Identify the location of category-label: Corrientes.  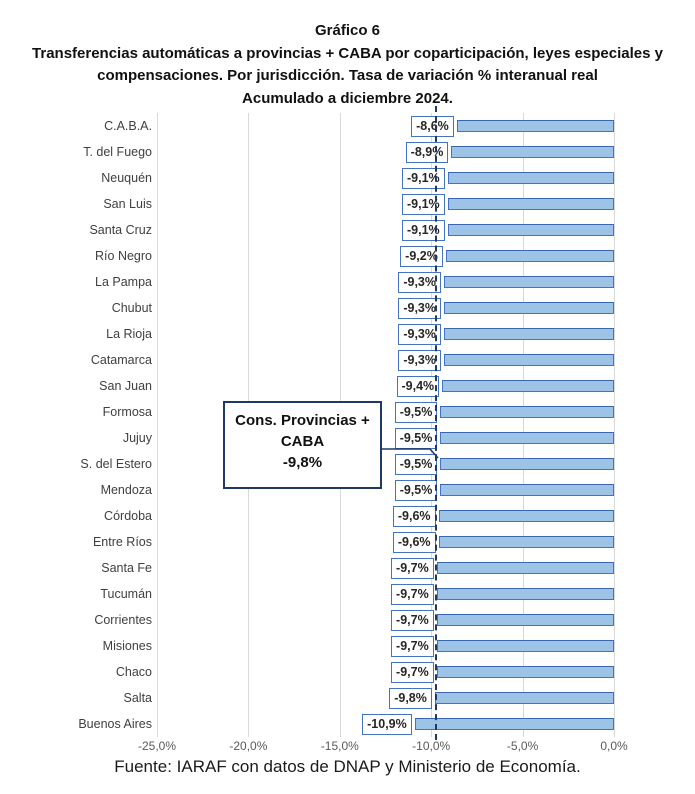
(123, 620).